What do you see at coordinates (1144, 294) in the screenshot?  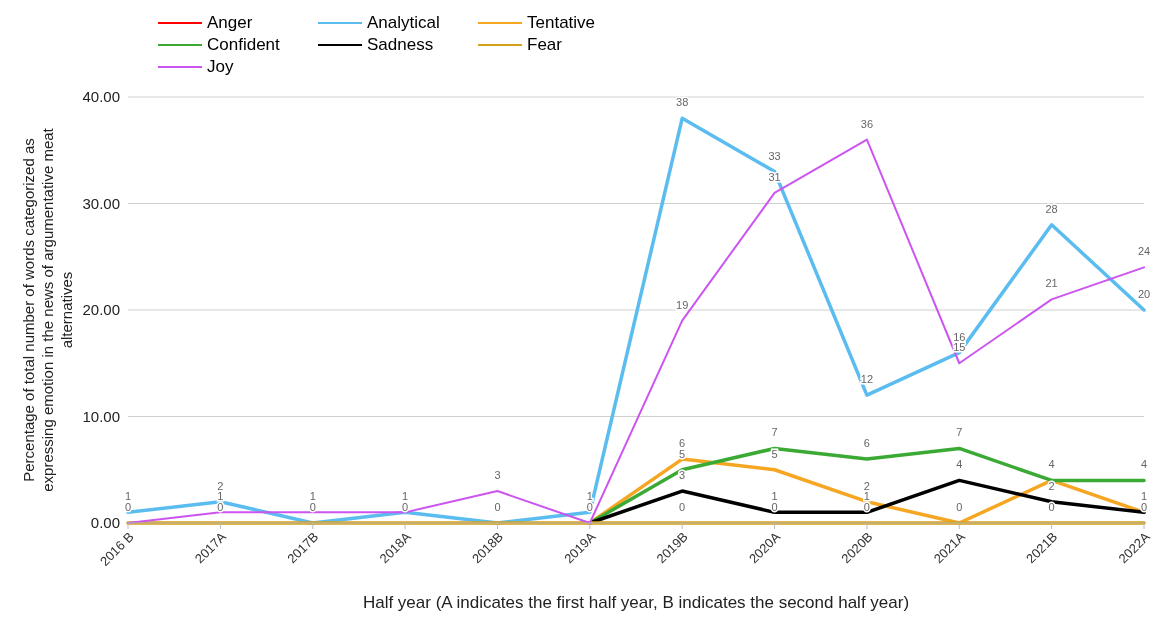 I see `data-label: 20` at bounding box center [1144, 294].